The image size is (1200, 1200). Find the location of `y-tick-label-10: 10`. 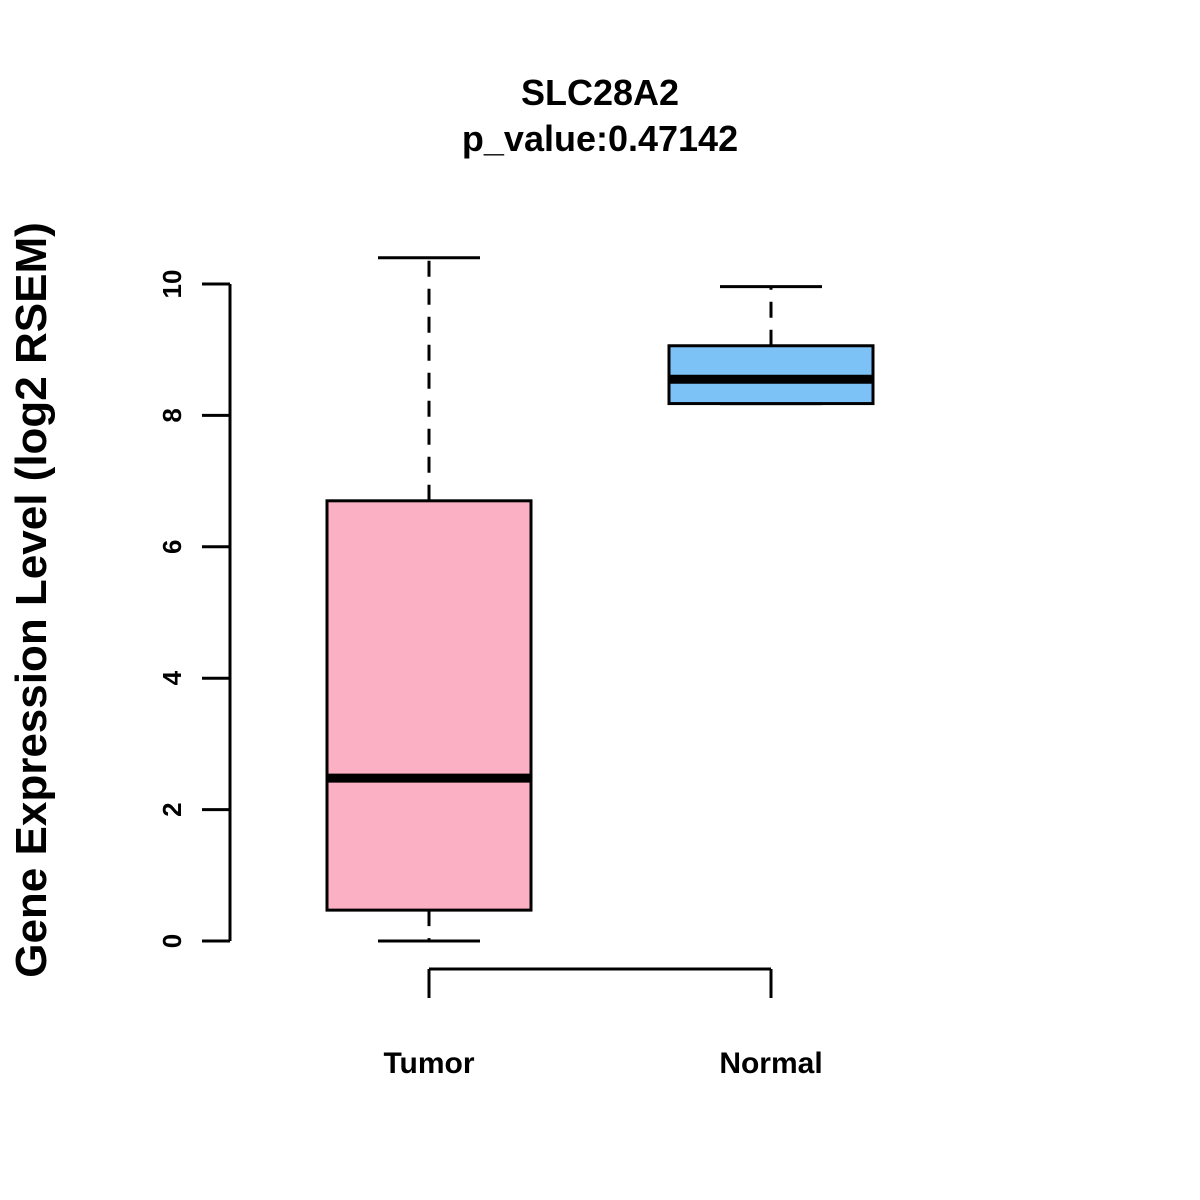

y-tick-label-10: 10 is located at coordinates (172, 284).